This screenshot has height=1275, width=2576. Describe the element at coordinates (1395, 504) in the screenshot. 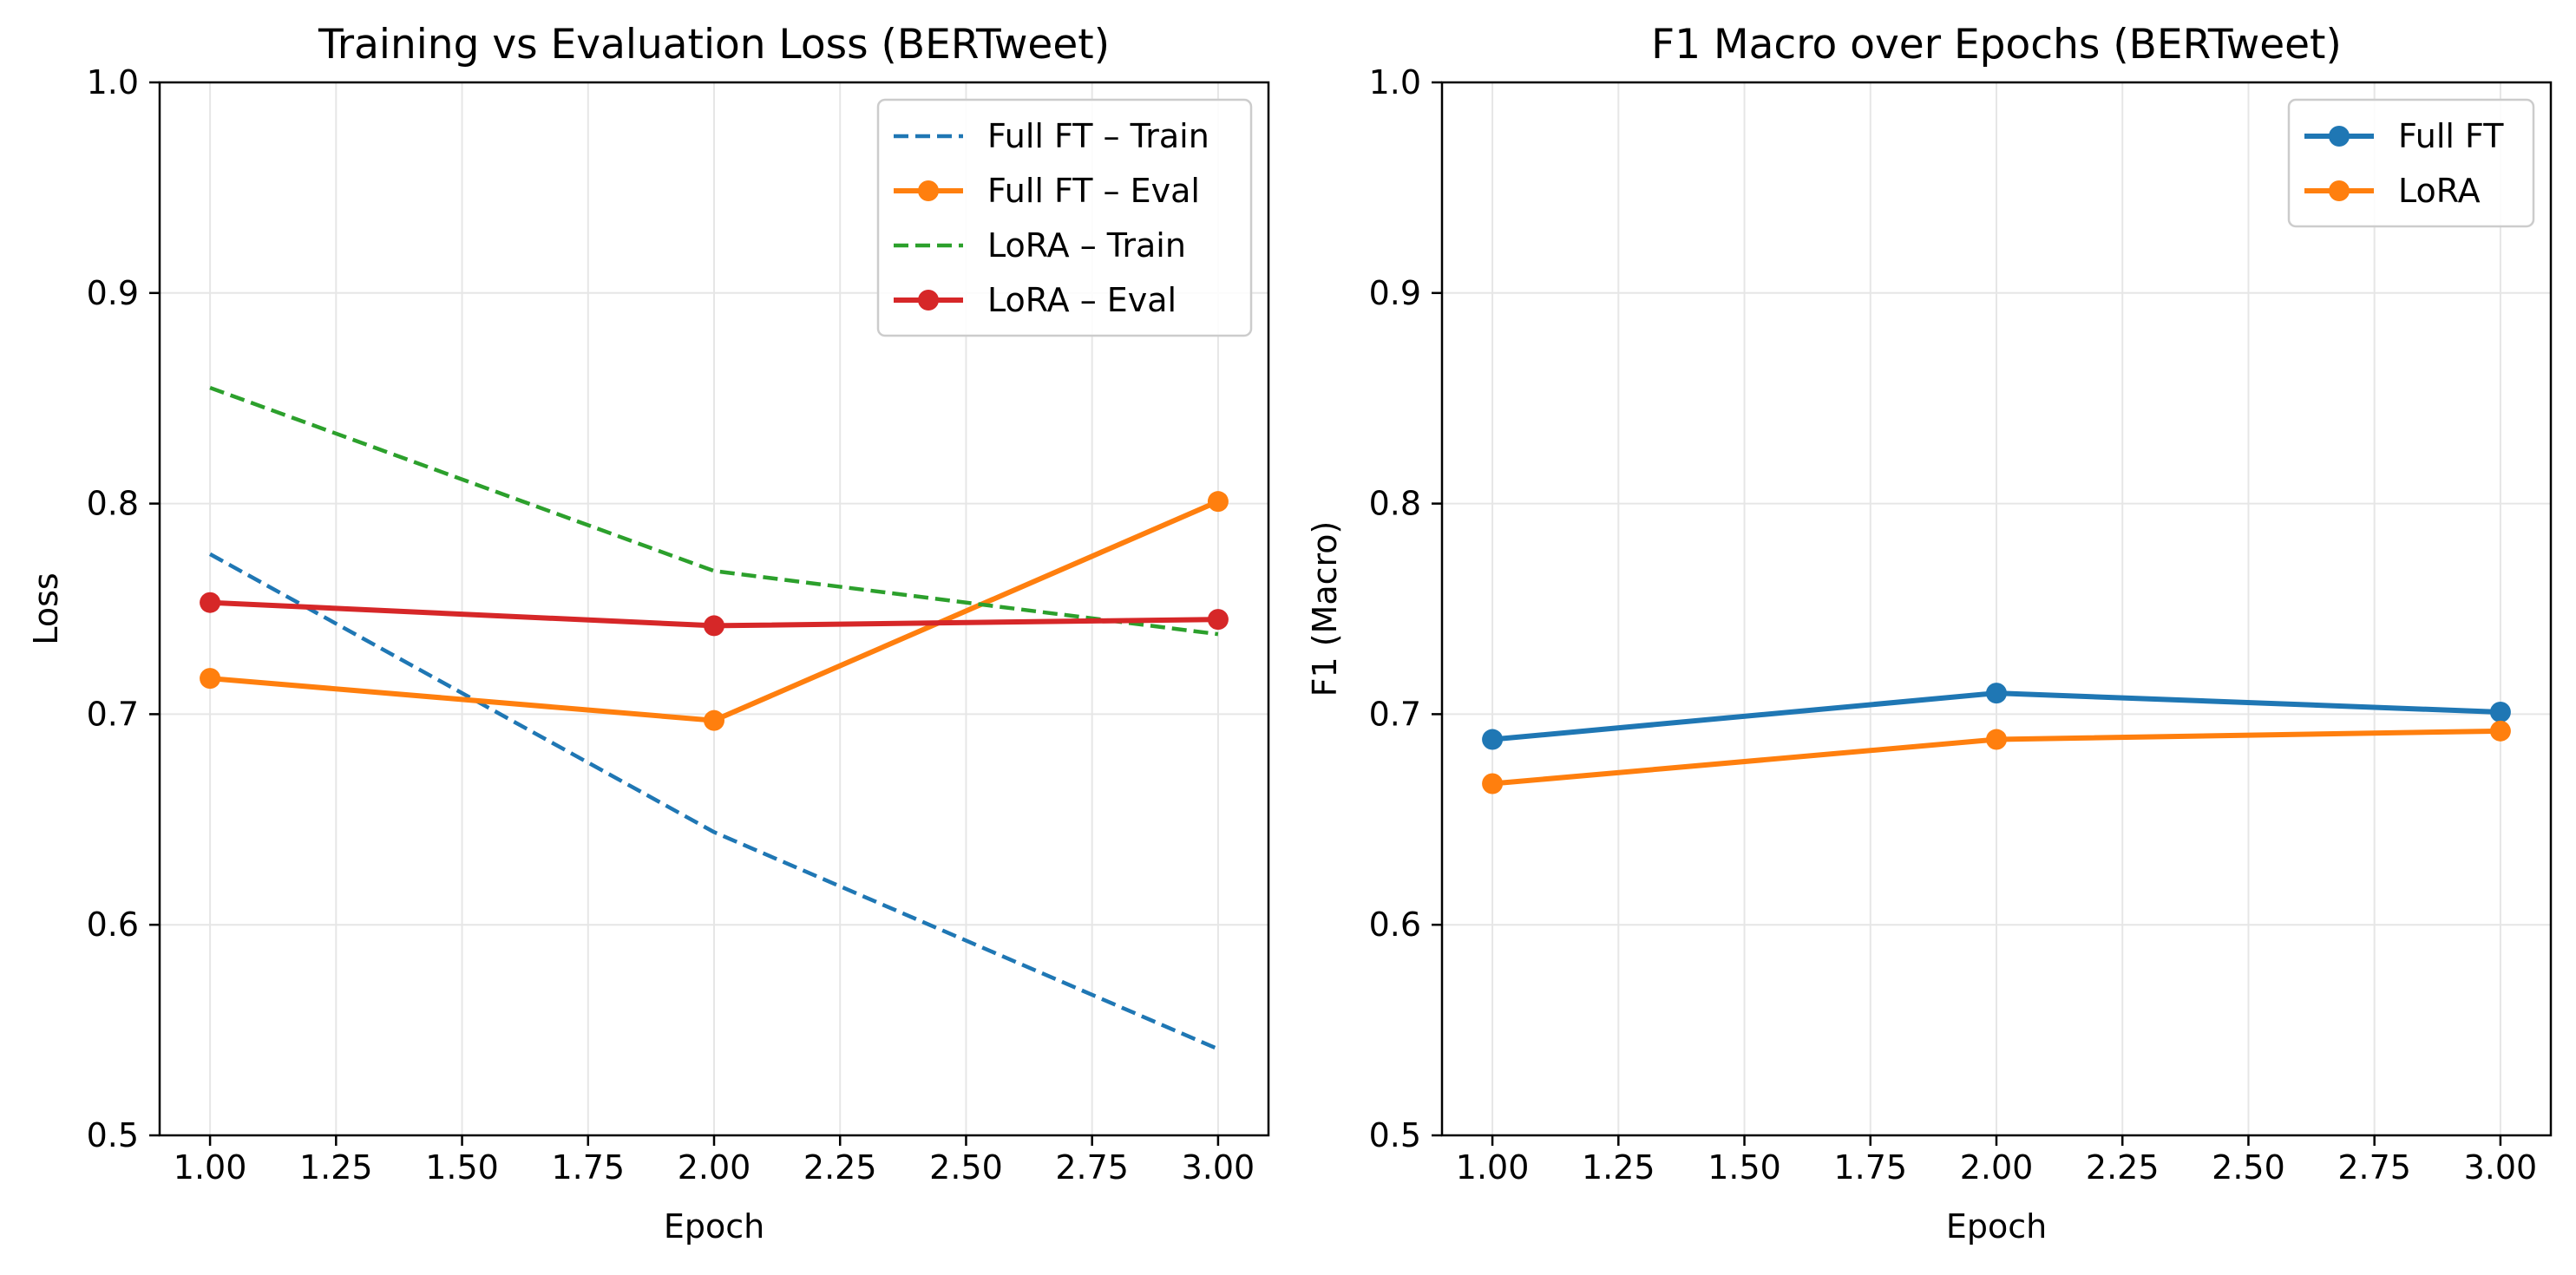

I see `f1-y-tick-label: 0.8` at that location.